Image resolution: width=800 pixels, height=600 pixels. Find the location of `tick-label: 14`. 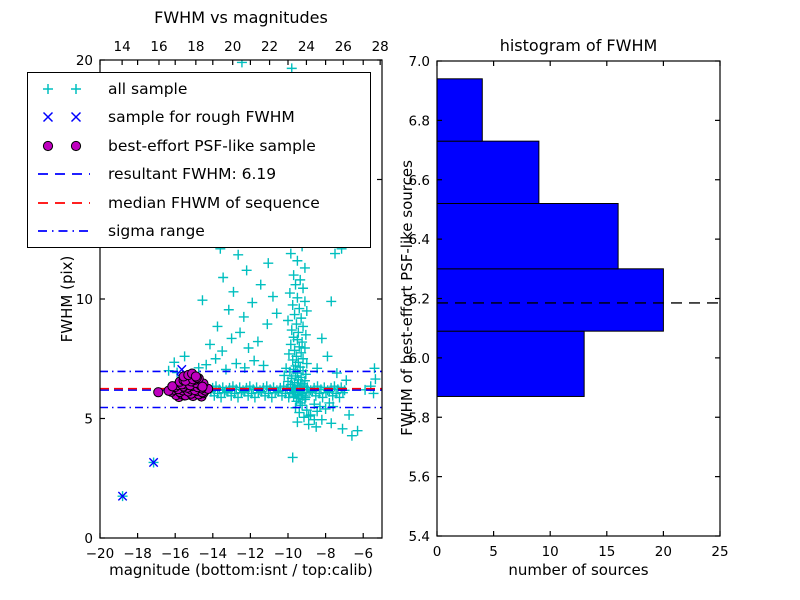

tick-label: 14 is located at coordinates (122, 47).